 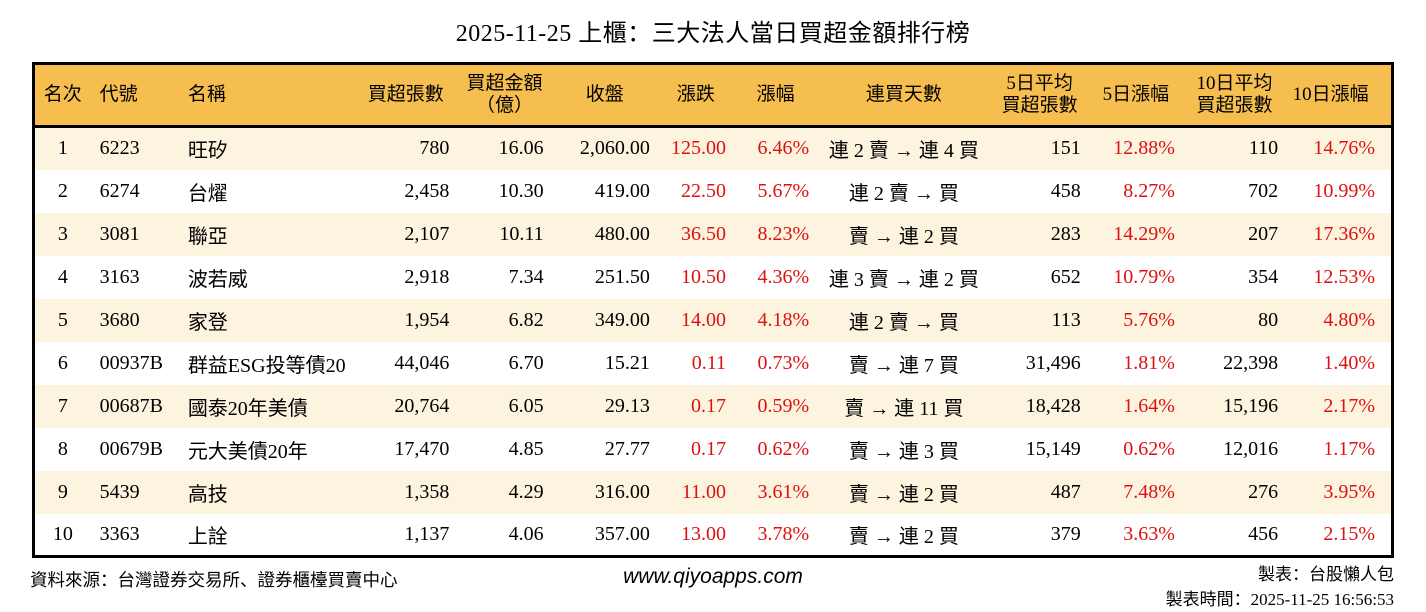 I want to click on cell-pct5: 5.76%, so click(x=1149, y=319).